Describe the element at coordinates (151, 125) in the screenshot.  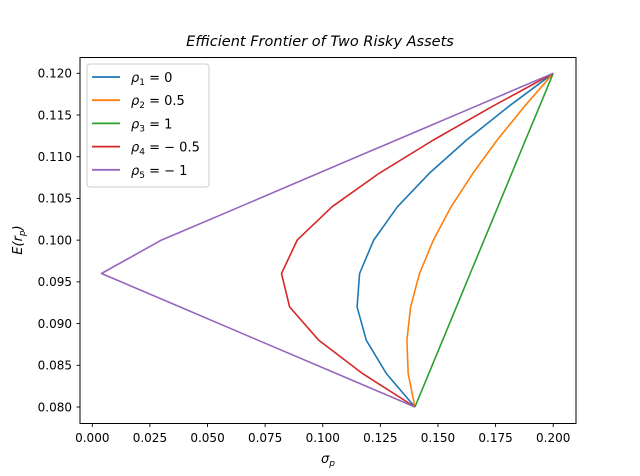
I see `legend-label: ρ3 = 1` at that location.